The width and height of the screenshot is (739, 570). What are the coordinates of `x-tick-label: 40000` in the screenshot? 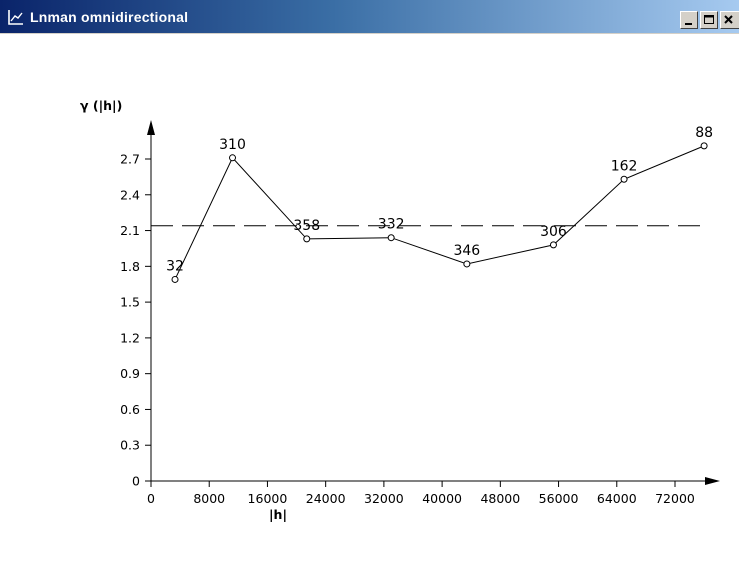 It's located at (442, 498).